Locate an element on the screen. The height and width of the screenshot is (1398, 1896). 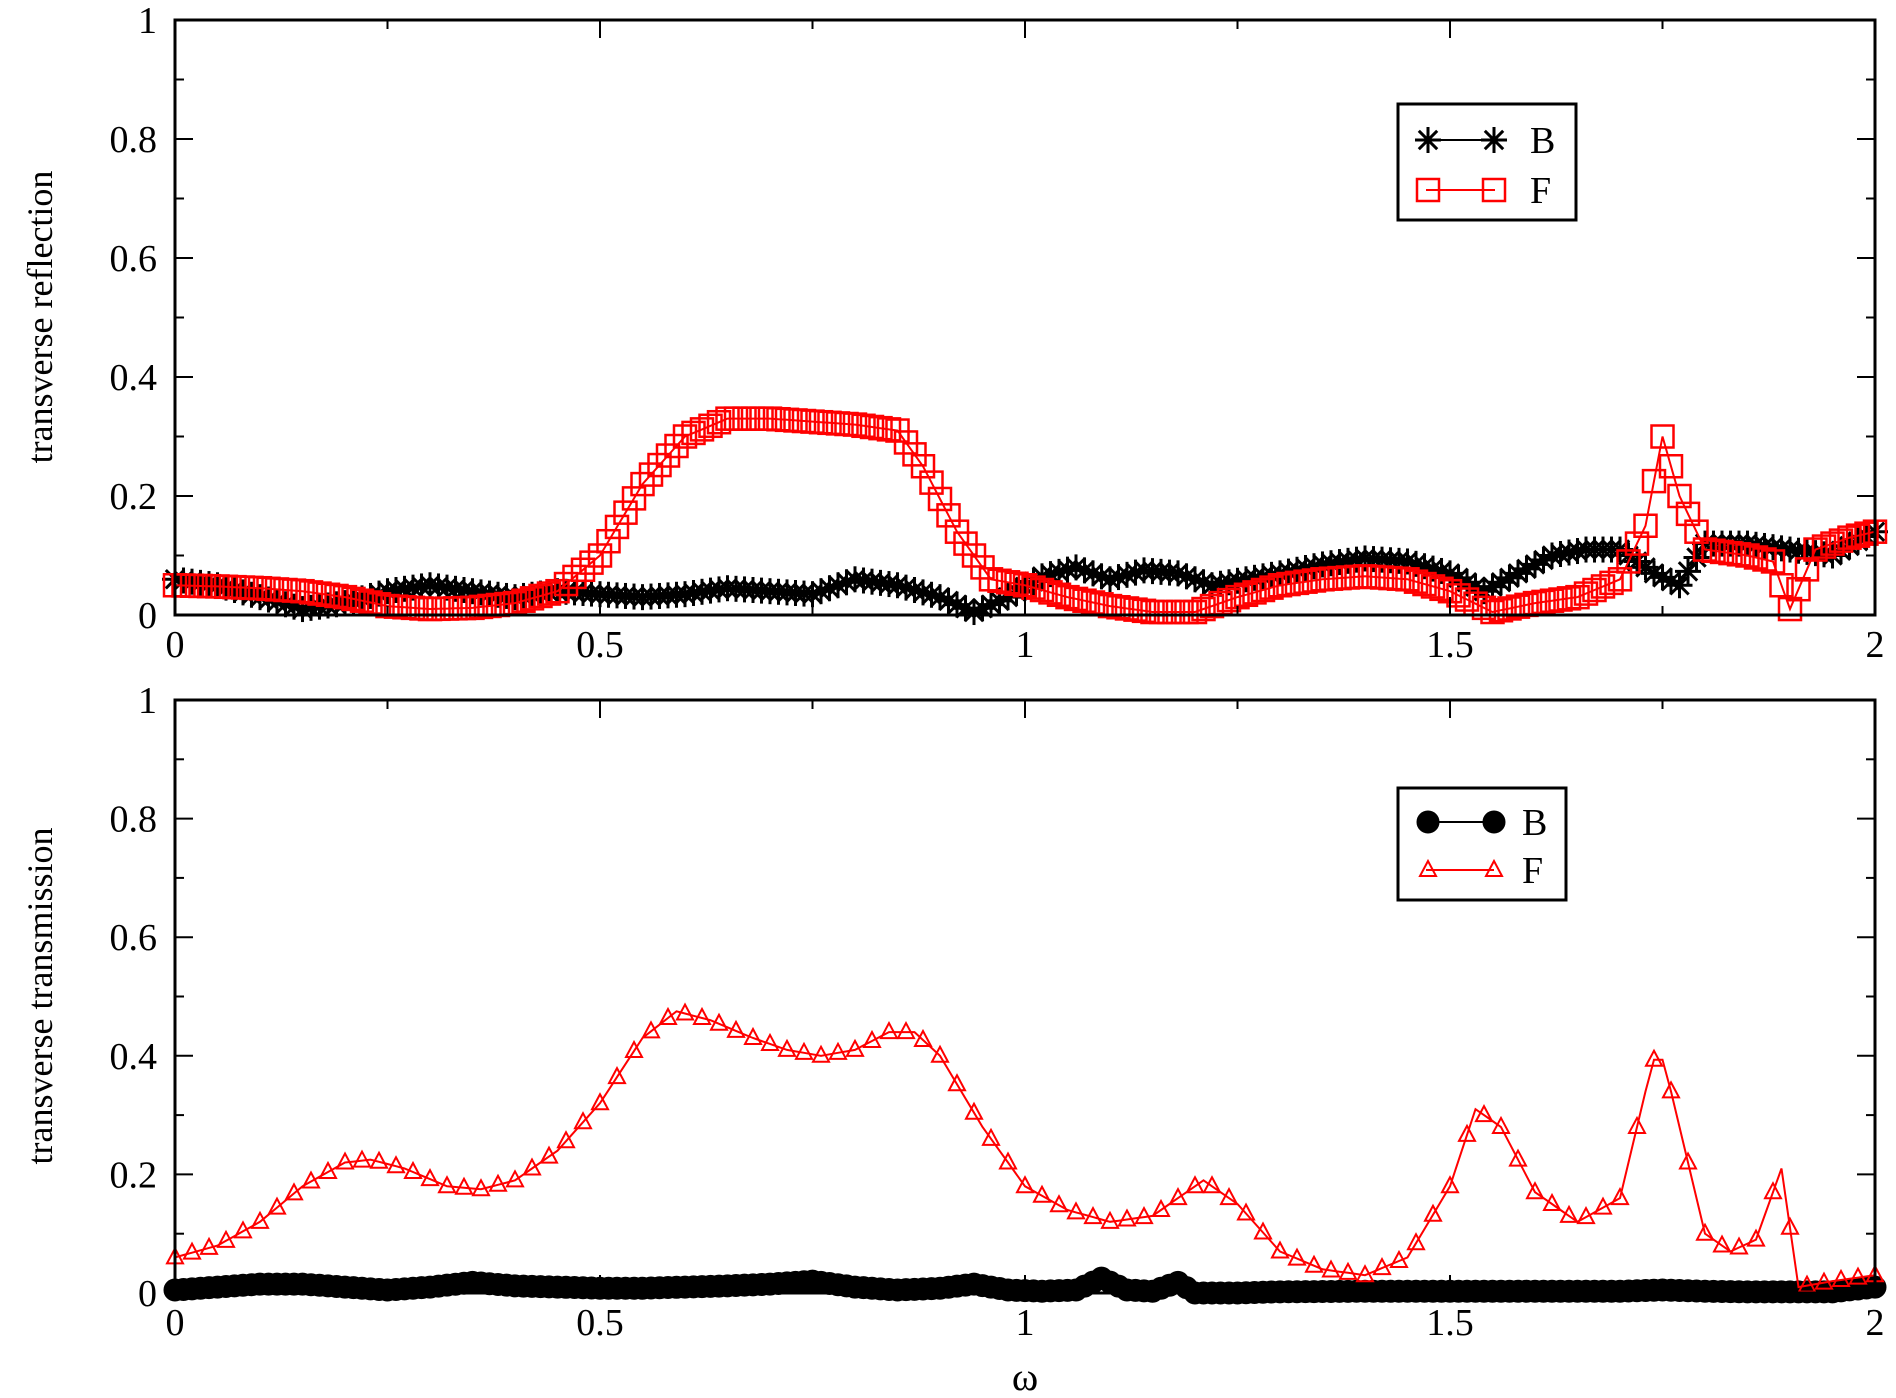
x-tick-label: 0 is located at coordinates (175, 1323).